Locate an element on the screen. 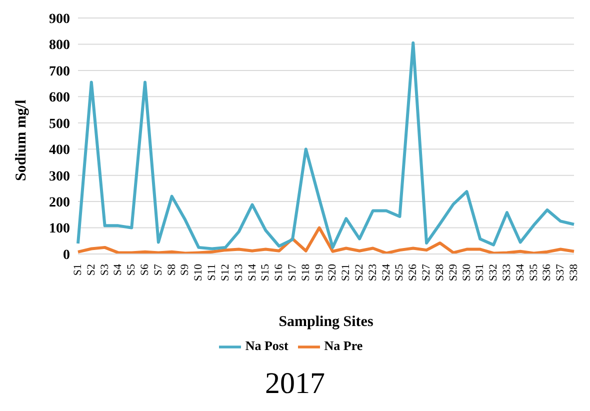 Image resolution: width=590 pixels, height=411 pixels. x-tick-label: S6 is located at coordinates (145, 270).